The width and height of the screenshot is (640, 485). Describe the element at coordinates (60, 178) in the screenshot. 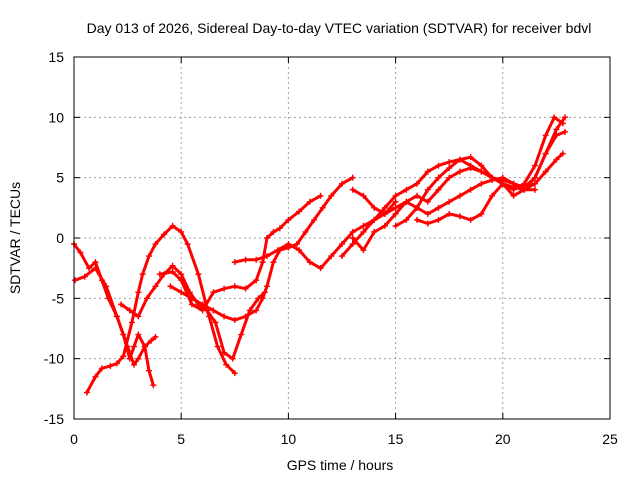

I see `y-tick-label: 5` at that location.